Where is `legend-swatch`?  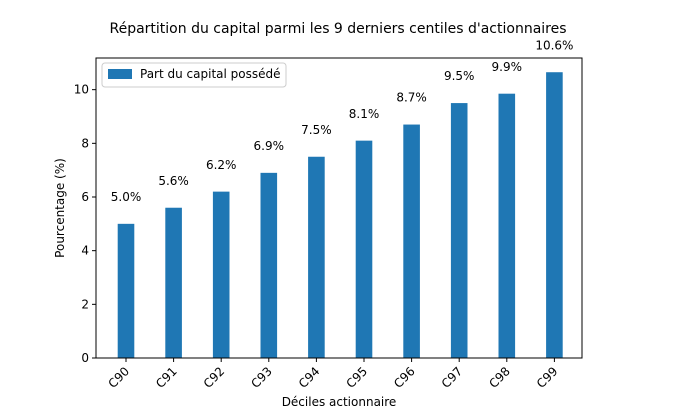
legend-swatch is located at coordinates (120, 74).